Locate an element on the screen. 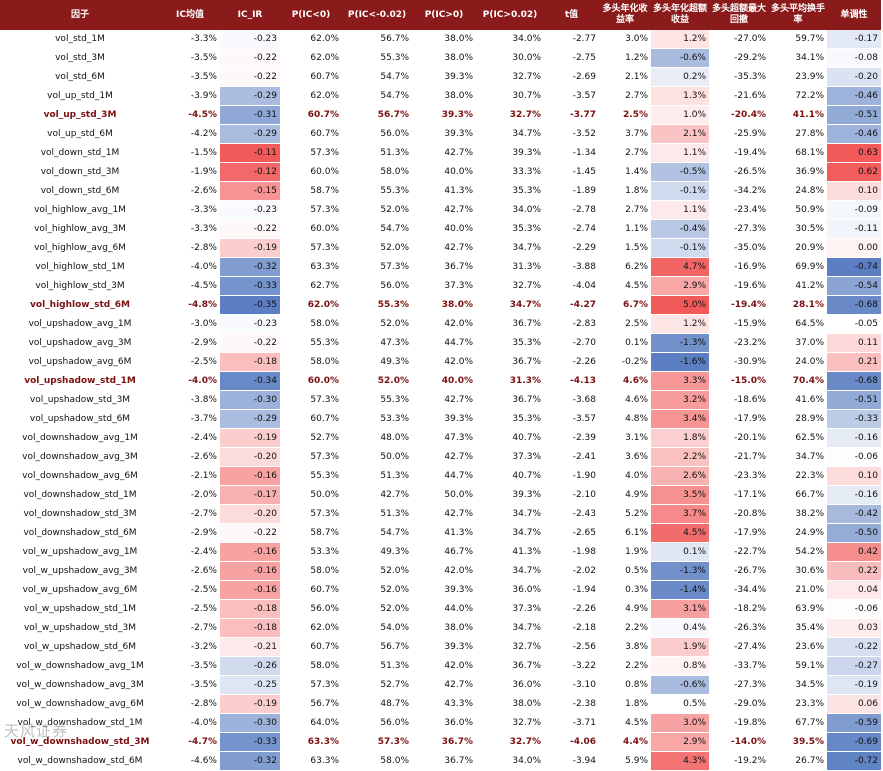 This screenshot has width=883, height=771. cell-ic-ir: -0.22 is located at coordinates (250, 343).